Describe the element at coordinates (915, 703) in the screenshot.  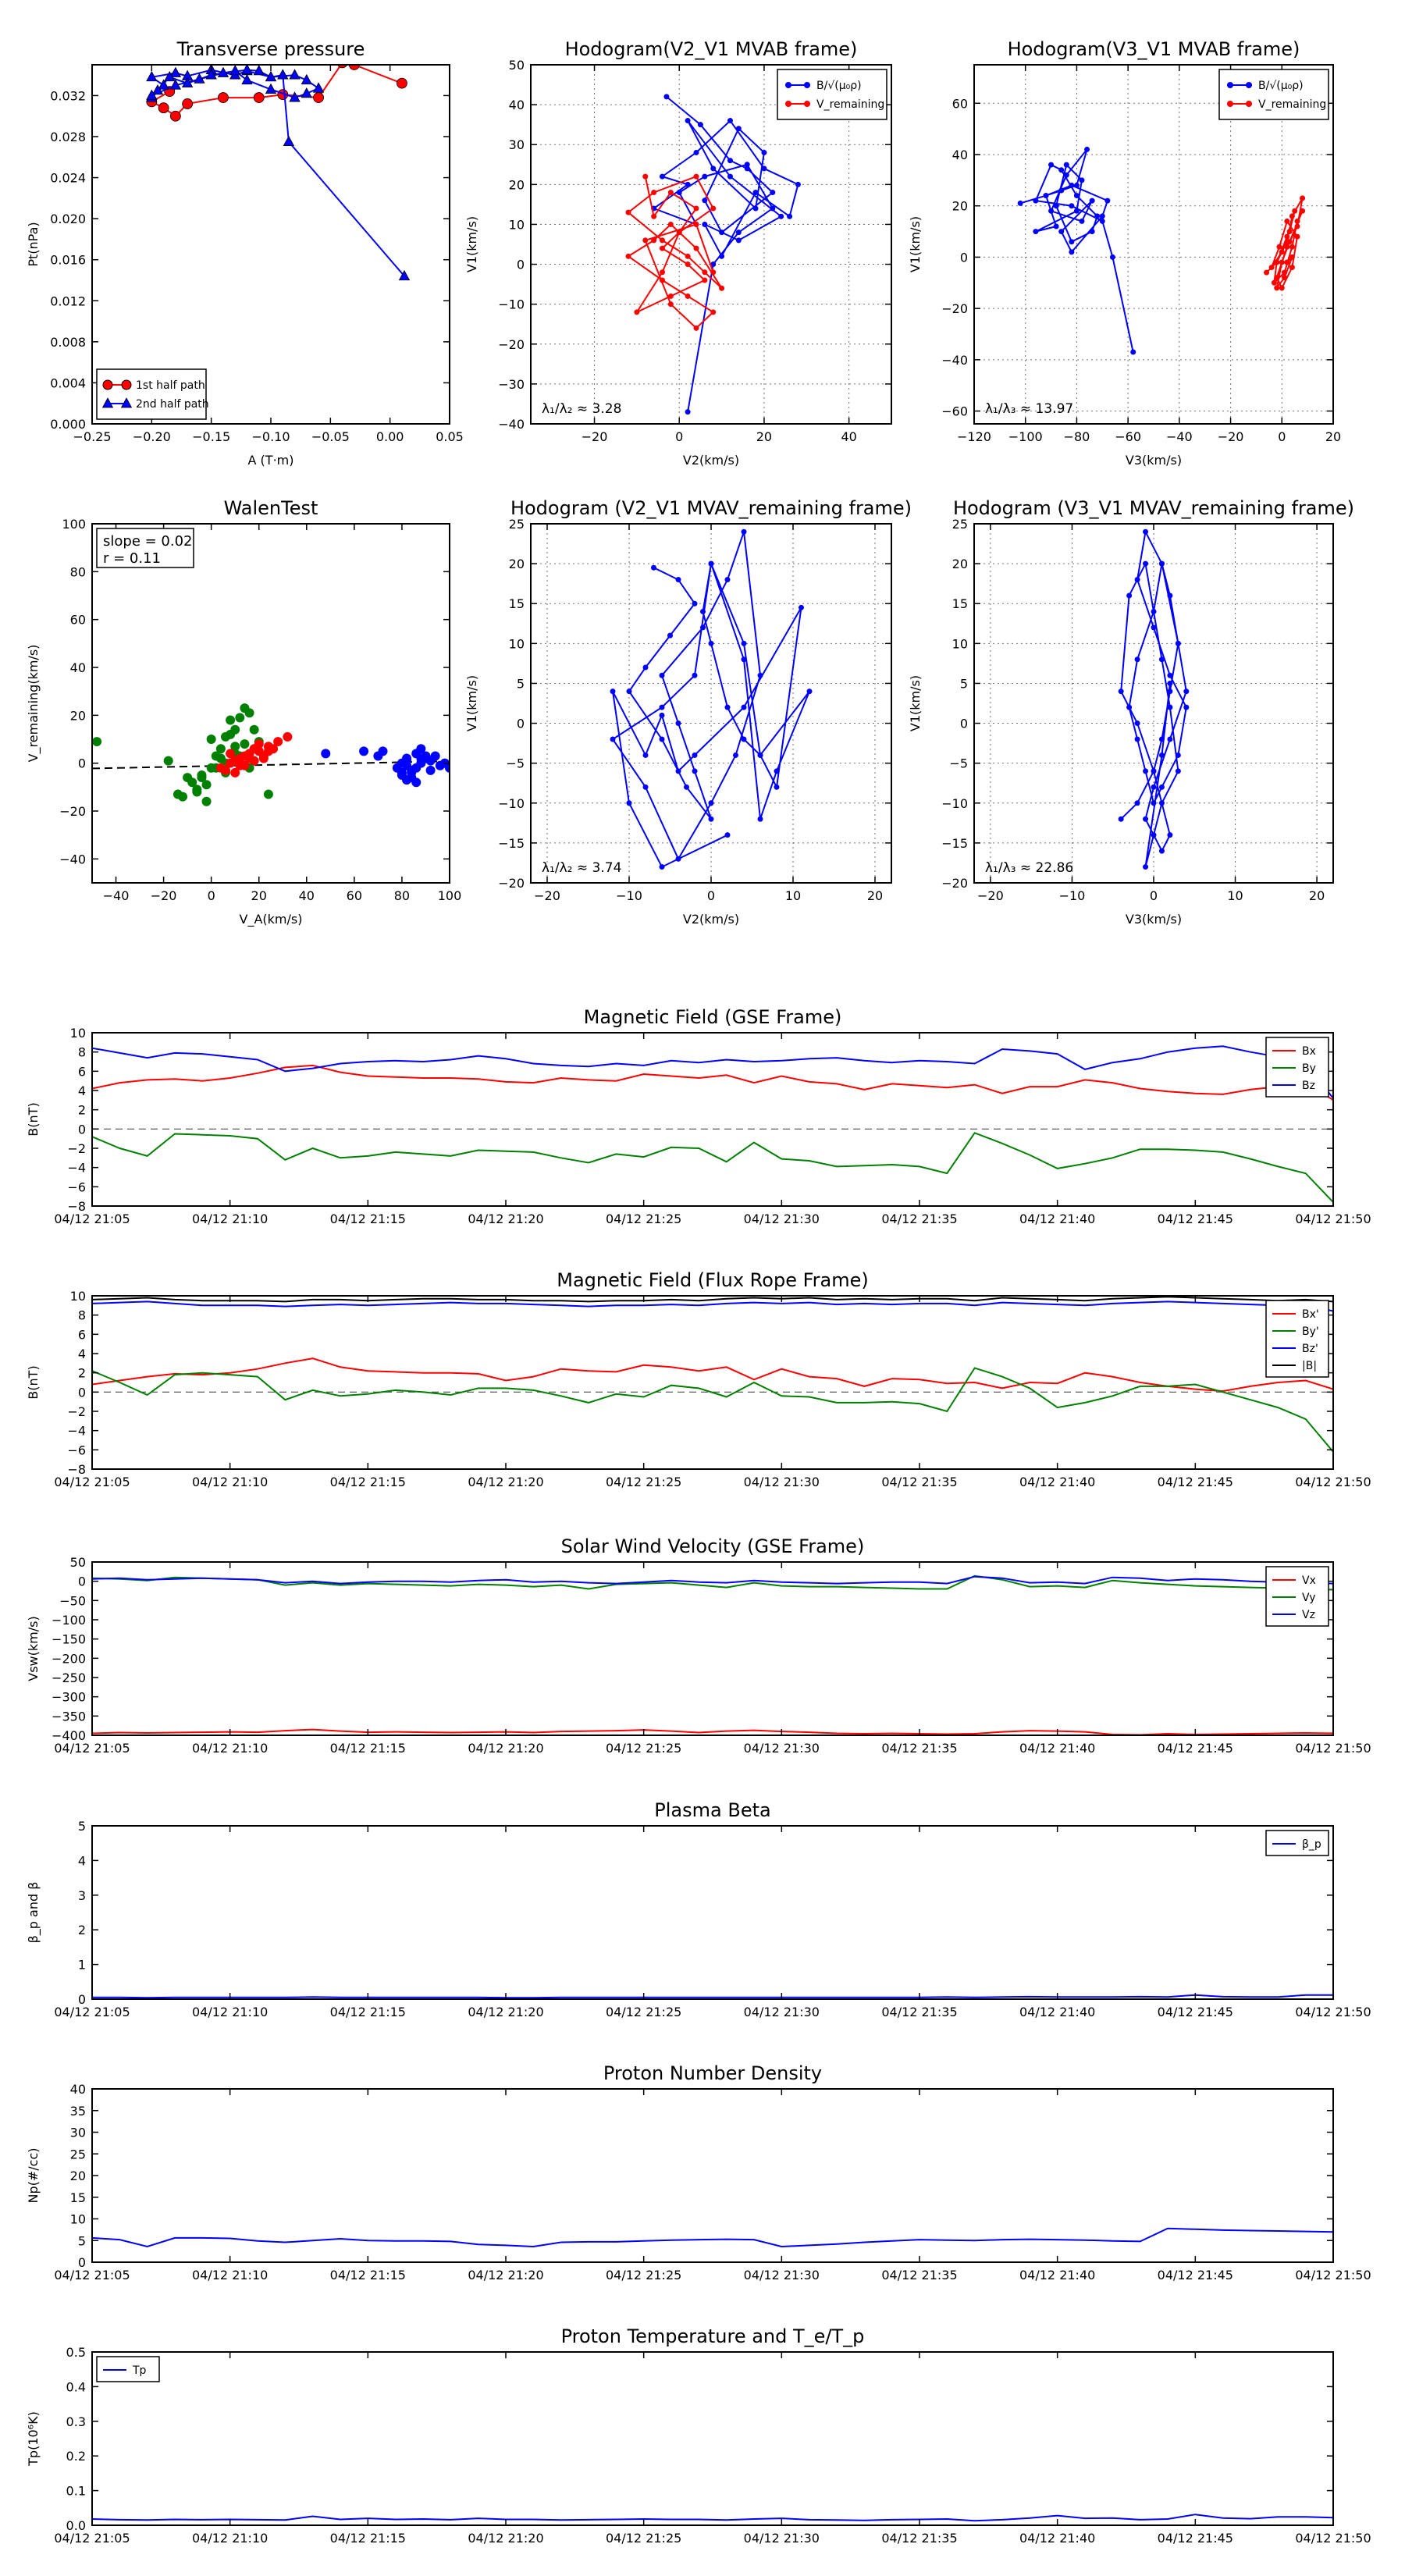
I see `y-axis-label: V1(km/s)` at that location.